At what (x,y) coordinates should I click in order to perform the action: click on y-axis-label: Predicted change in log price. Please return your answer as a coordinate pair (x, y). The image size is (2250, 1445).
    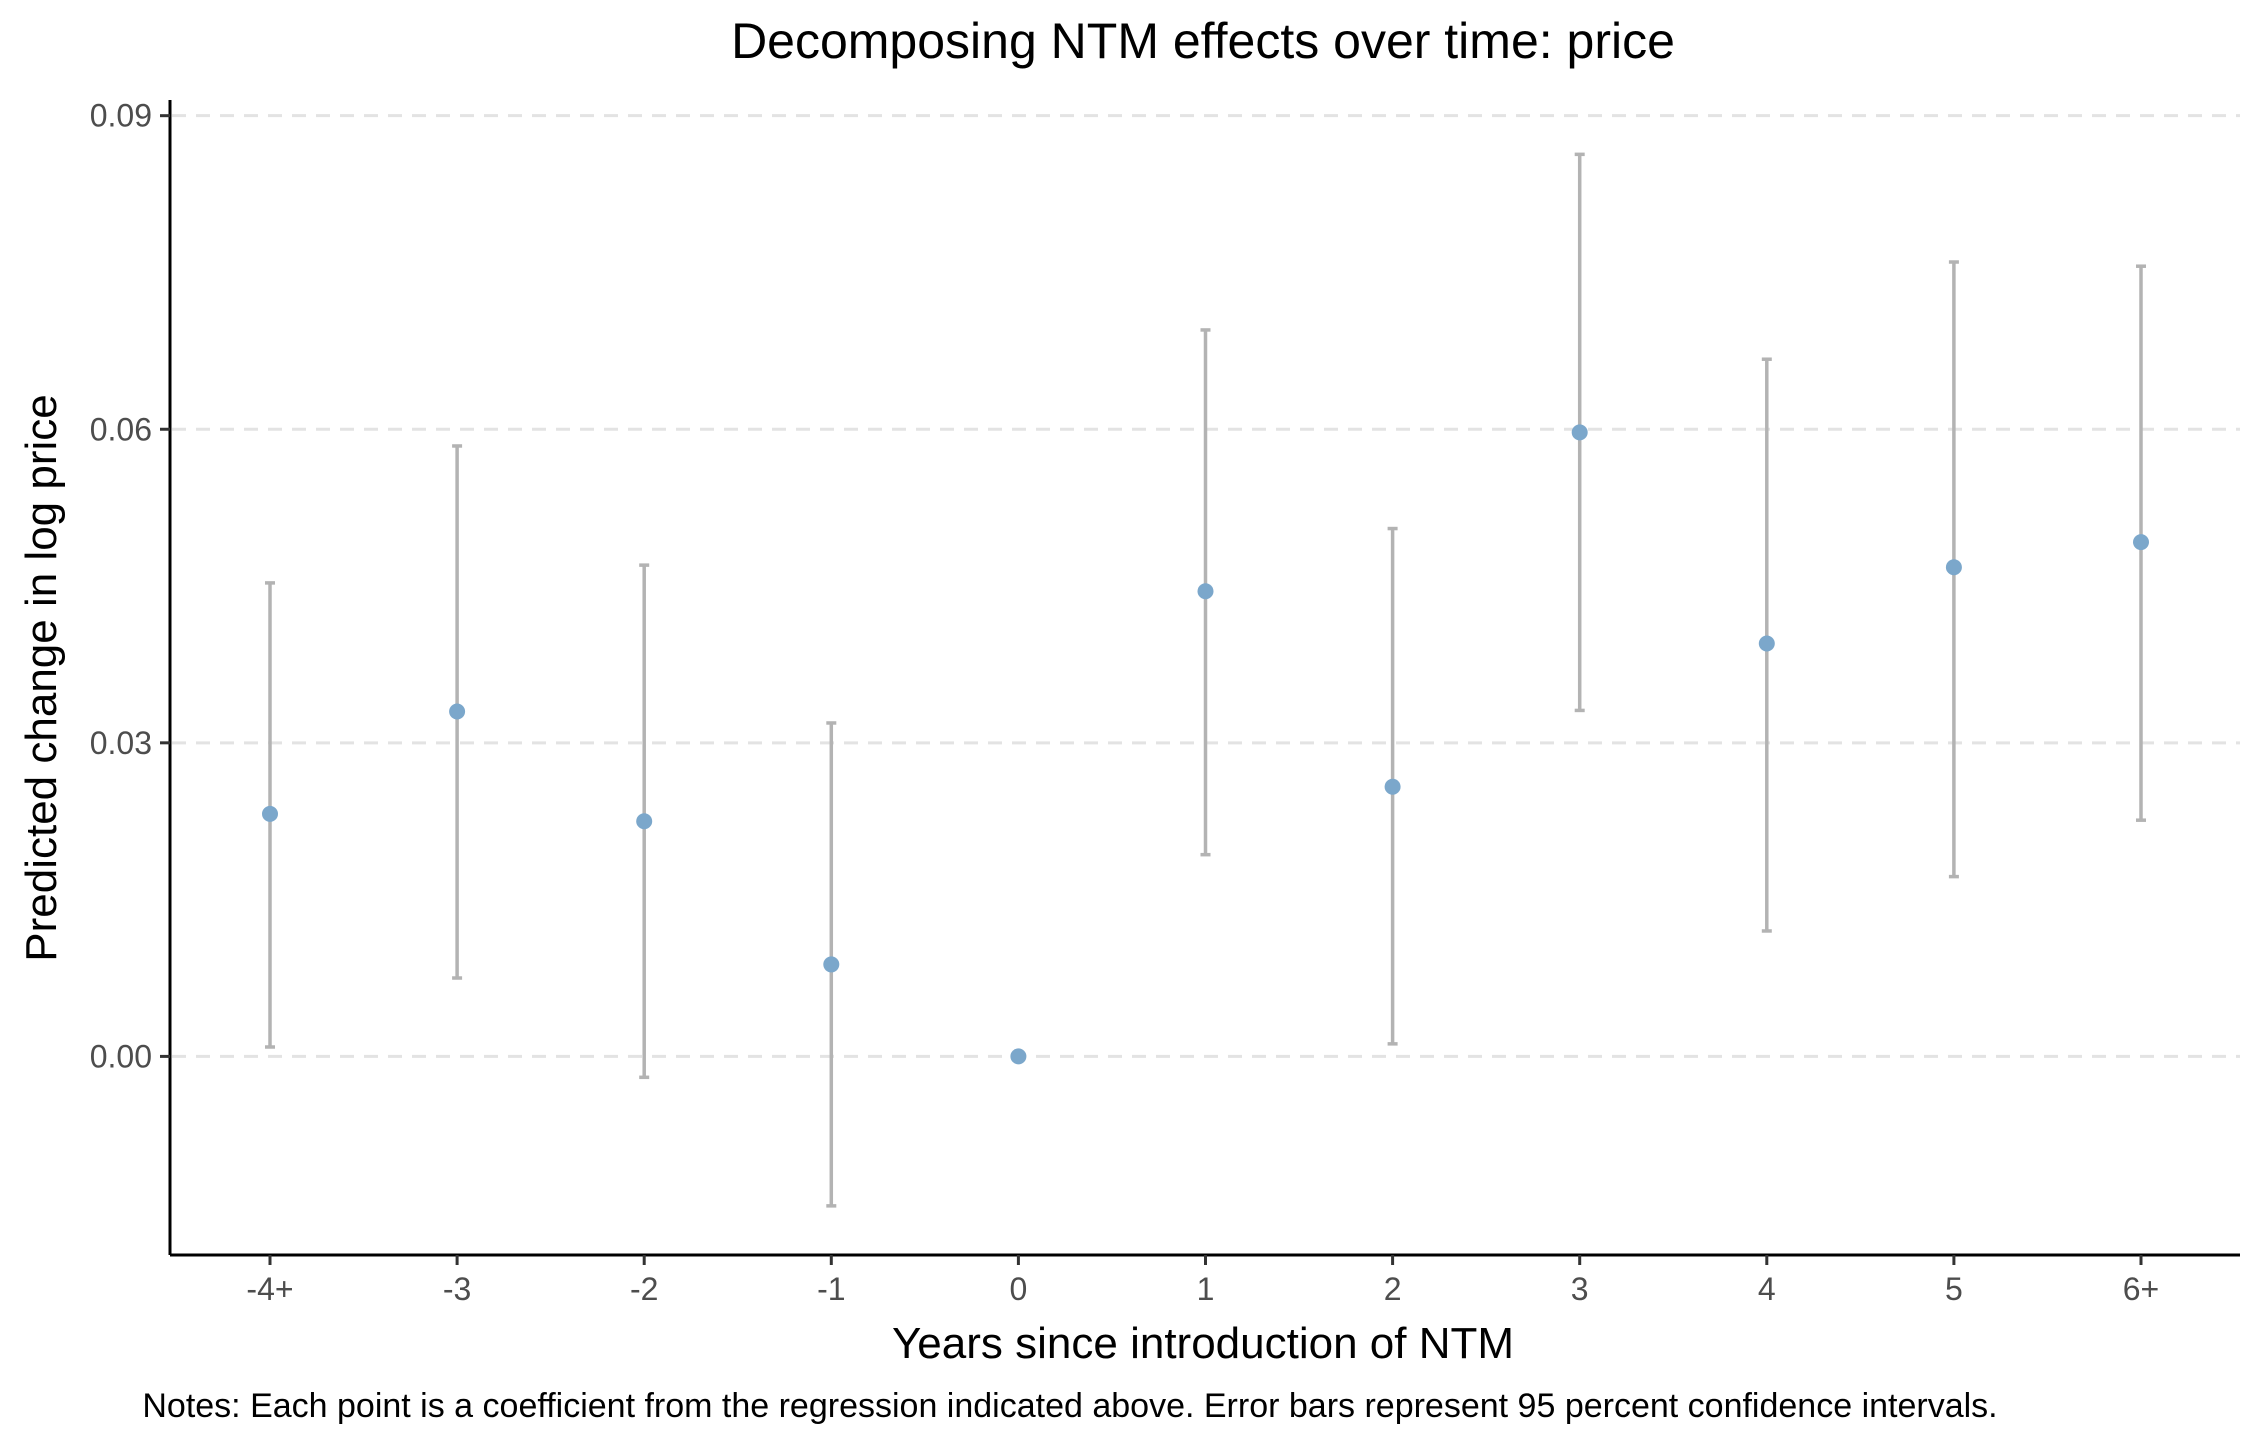
    Looking at the image, I should click on (41, 677).